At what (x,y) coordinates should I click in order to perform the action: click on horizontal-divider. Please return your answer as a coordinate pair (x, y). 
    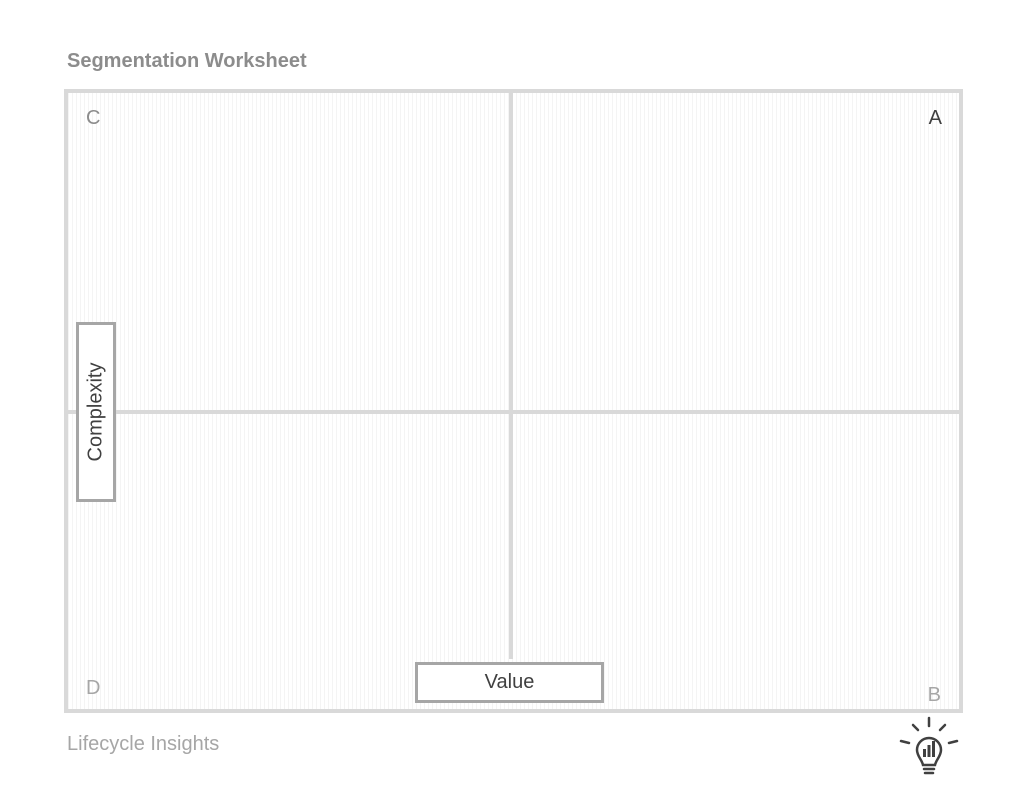
    Looking at the image, I should click on (513, 412).